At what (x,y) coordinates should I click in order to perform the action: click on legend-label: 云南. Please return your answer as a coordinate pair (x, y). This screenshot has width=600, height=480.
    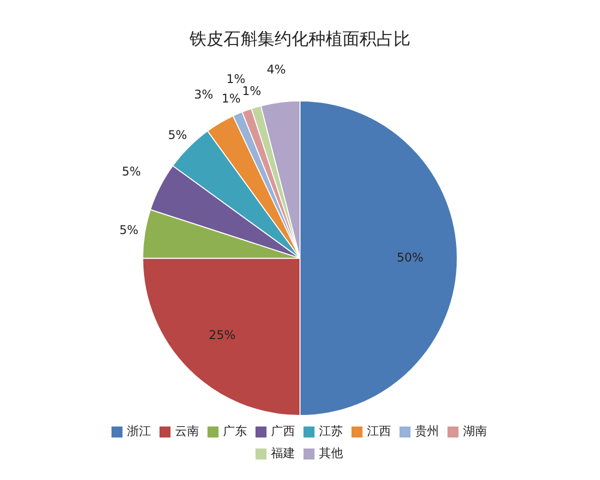
    Looking at the image, I should click on (187, 431).